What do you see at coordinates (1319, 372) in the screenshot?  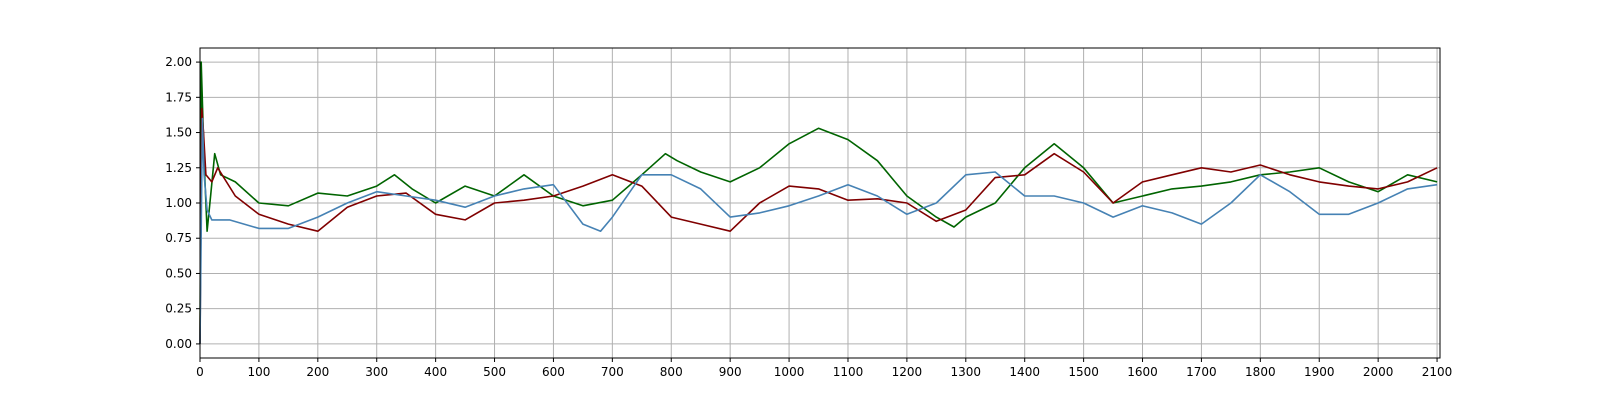 I see `x-tick-label: 1900` at bounding box center [1319, 372].